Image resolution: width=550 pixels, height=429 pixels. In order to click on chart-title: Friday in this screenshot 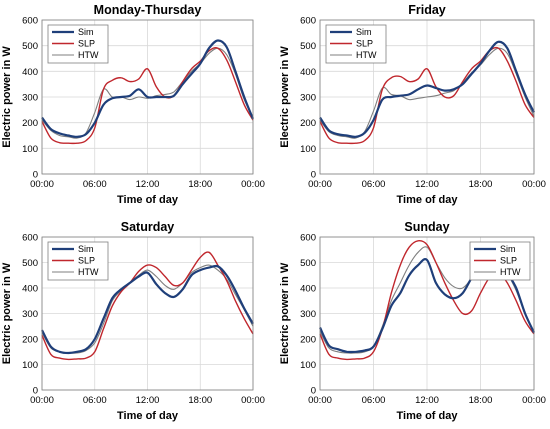, I will do `click(427, 10)`.